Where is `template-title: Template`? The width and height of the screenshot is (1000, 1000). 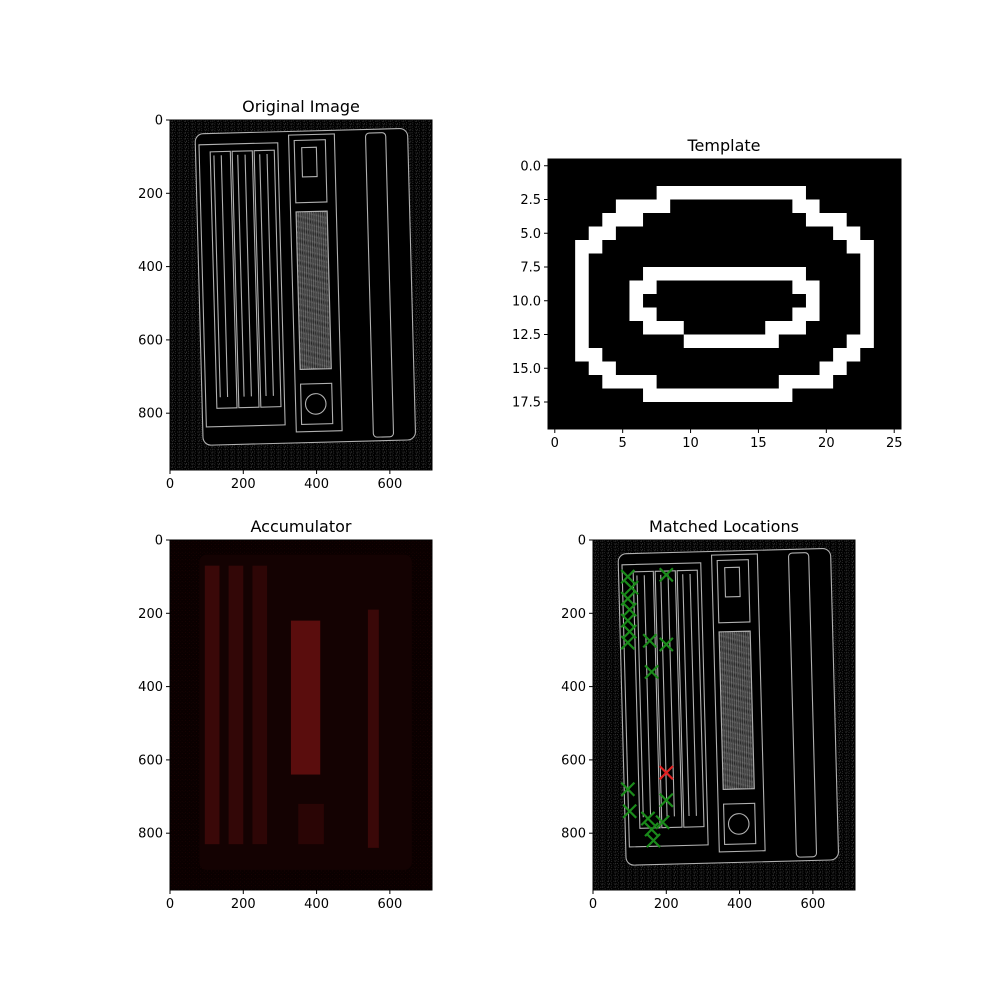
template-title: Template is located at coordinates (723, 145).